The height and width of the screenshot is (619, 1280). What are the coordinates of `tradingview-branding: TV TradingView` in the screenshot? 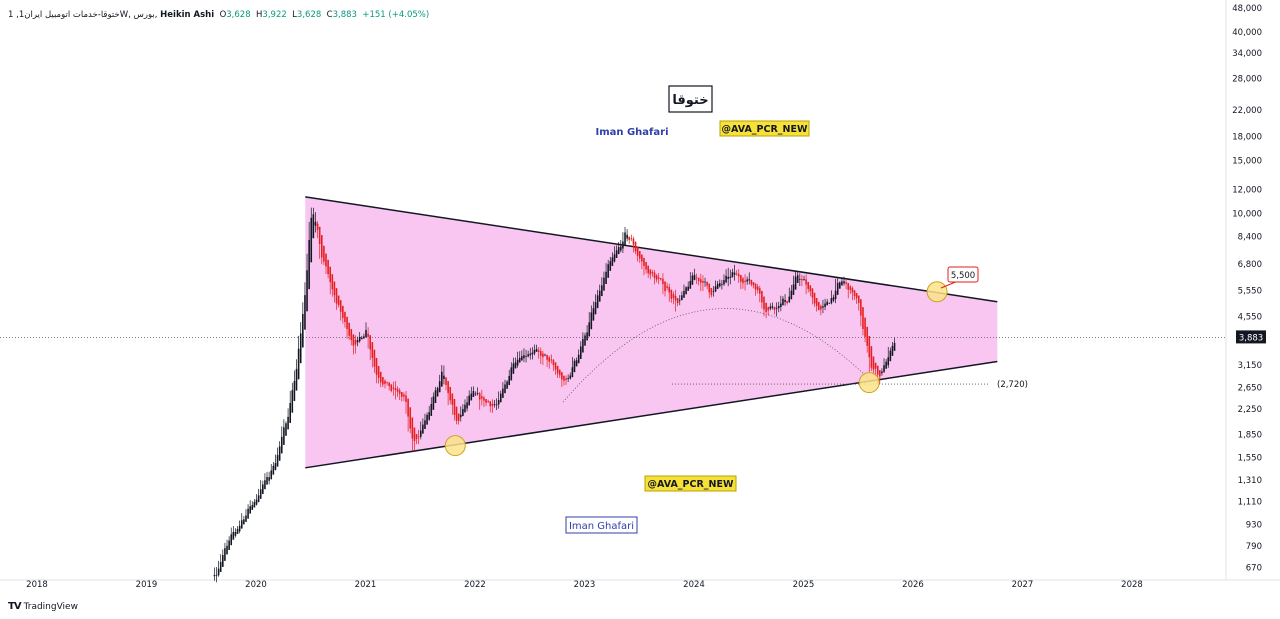 It's located at (43, 606).